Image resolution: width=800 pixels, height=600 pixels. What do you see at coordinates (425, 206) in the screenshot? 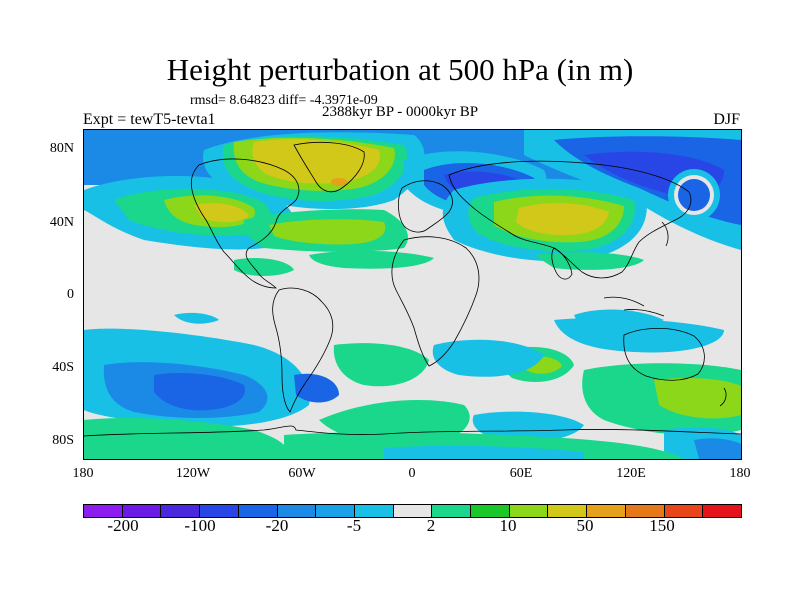
I see `coast-europe` at bounding box center [425, 206].